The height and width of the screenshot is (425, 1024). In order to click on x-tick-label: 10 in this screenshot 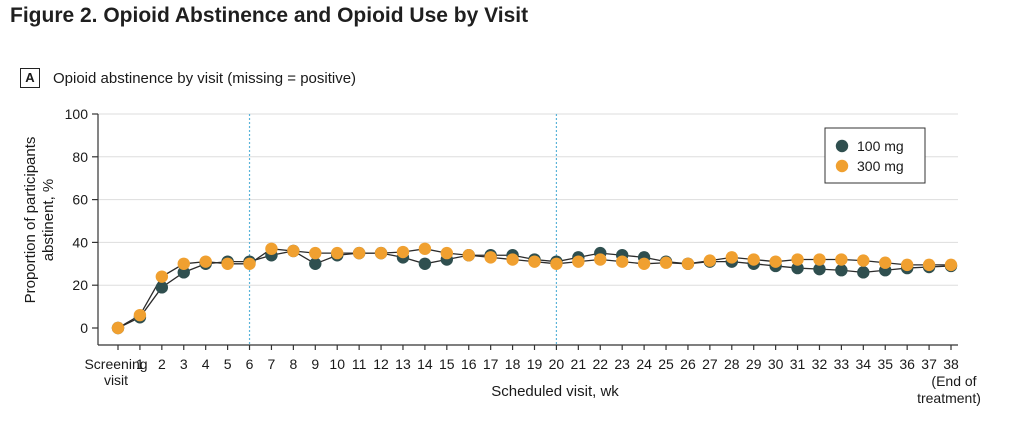, I will do `click(337, 364)`.